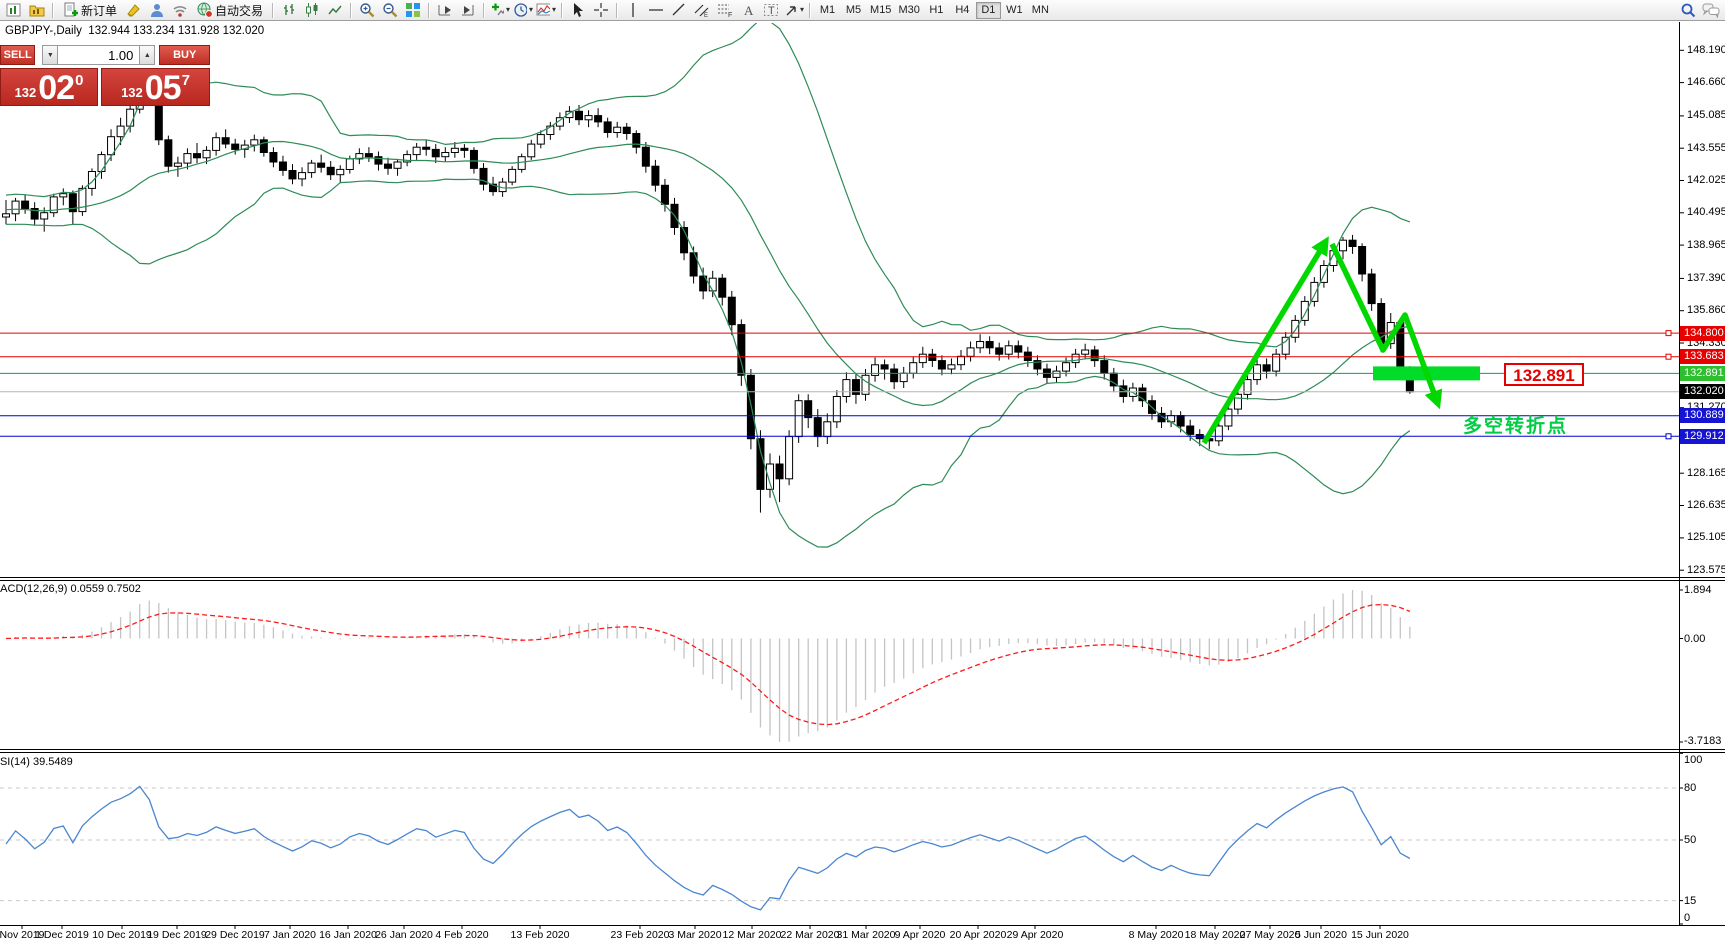 The width and height of the screenshot is (1725, 945). Describe the element at coordinates (1702, 416) in the screenshot. I see `price-badge: 130.889` at that location.